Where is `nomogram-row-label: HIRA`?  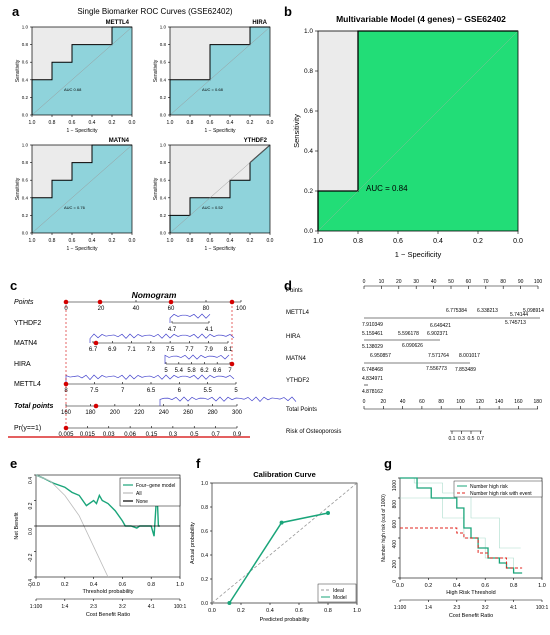 nomogram-row-label: HIRA is located at coordinates (22, 364).